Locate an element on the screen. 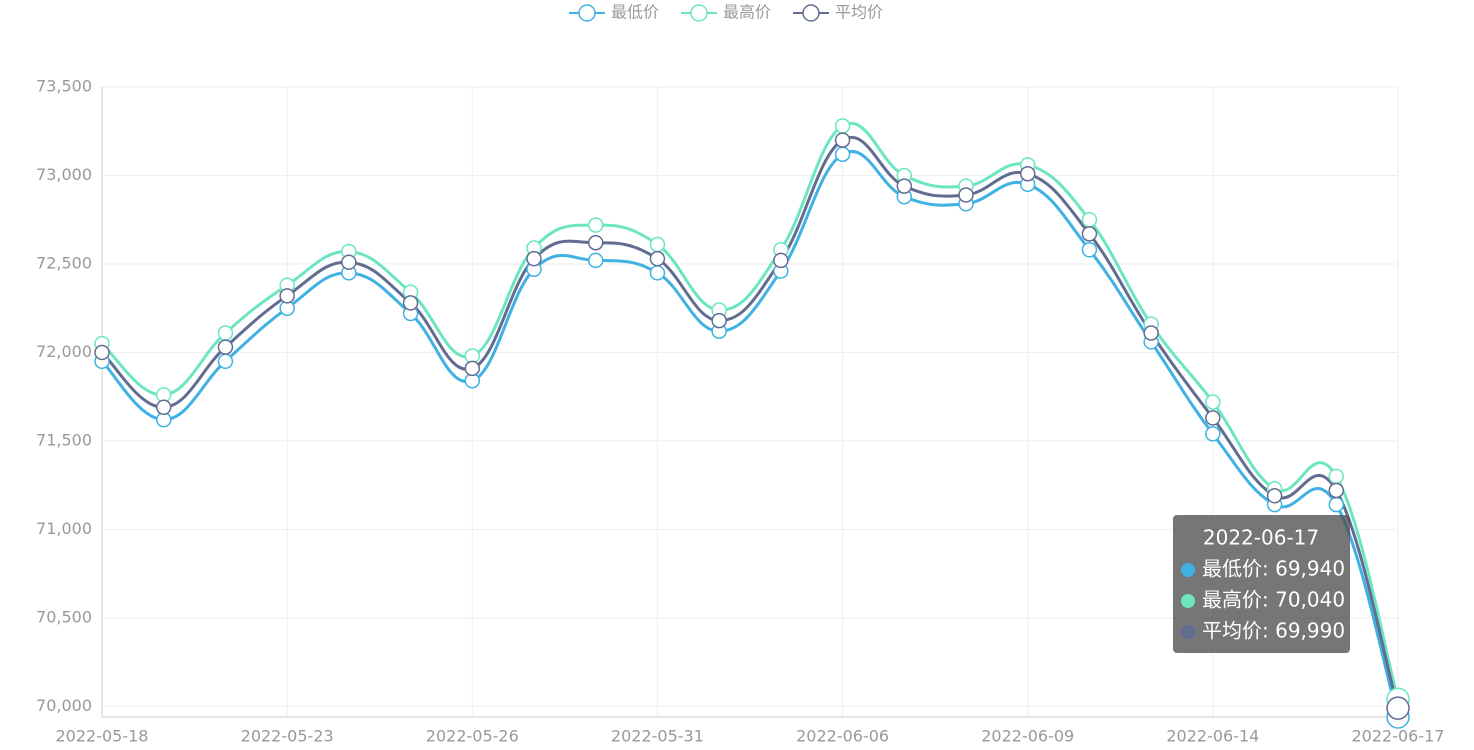  legend-label: 最低价 is located at coordinates (635, 12).